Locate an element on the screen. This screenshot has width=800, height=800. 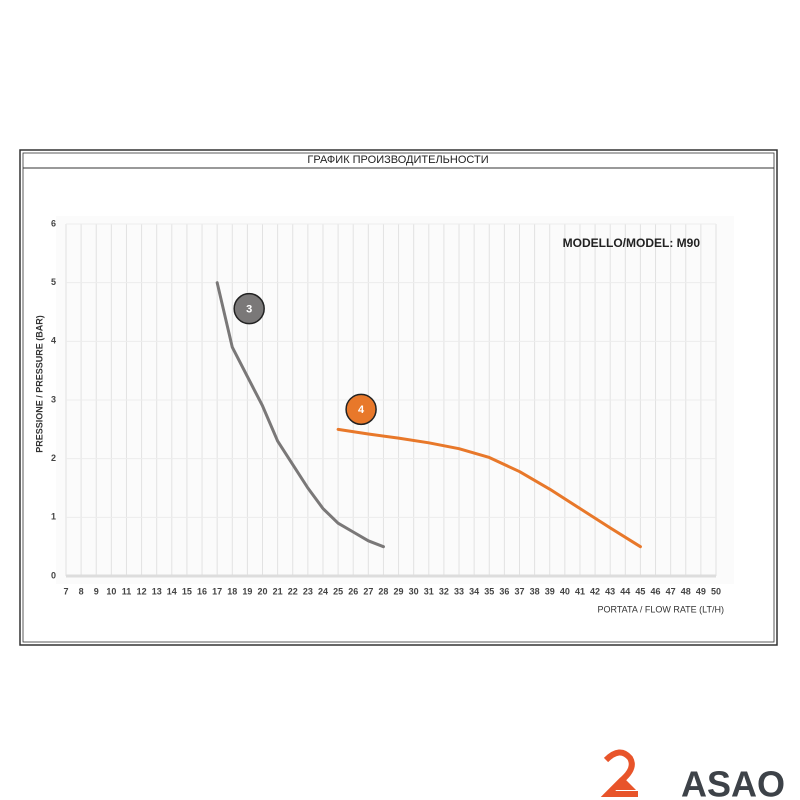
x-tick-label: 22 is located at coordinates (293, 591).